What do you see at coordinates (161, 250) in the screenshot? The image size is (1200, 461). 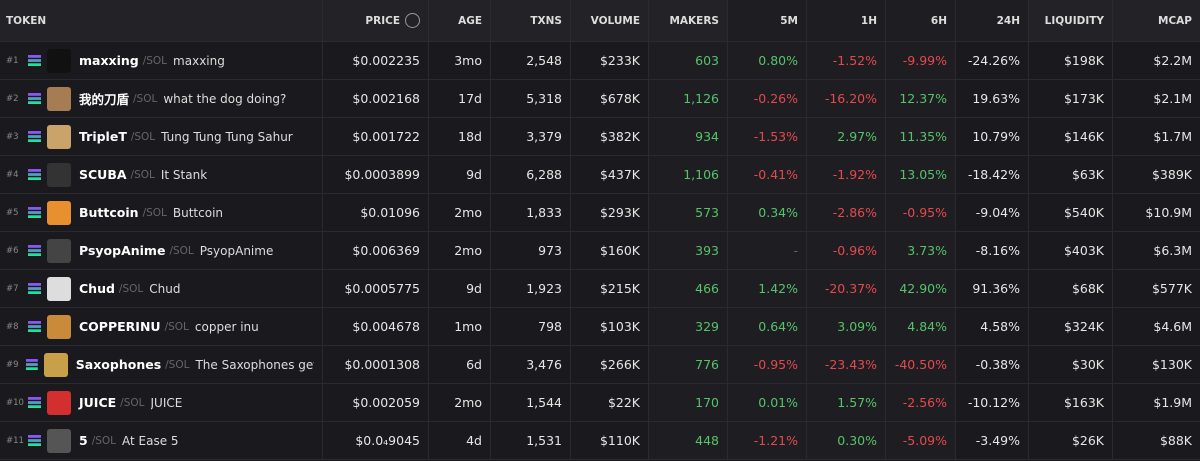 I see `token-cell: #6 PsyopAnime/SOL PsyopAnime` at bounding box center [161, 250].